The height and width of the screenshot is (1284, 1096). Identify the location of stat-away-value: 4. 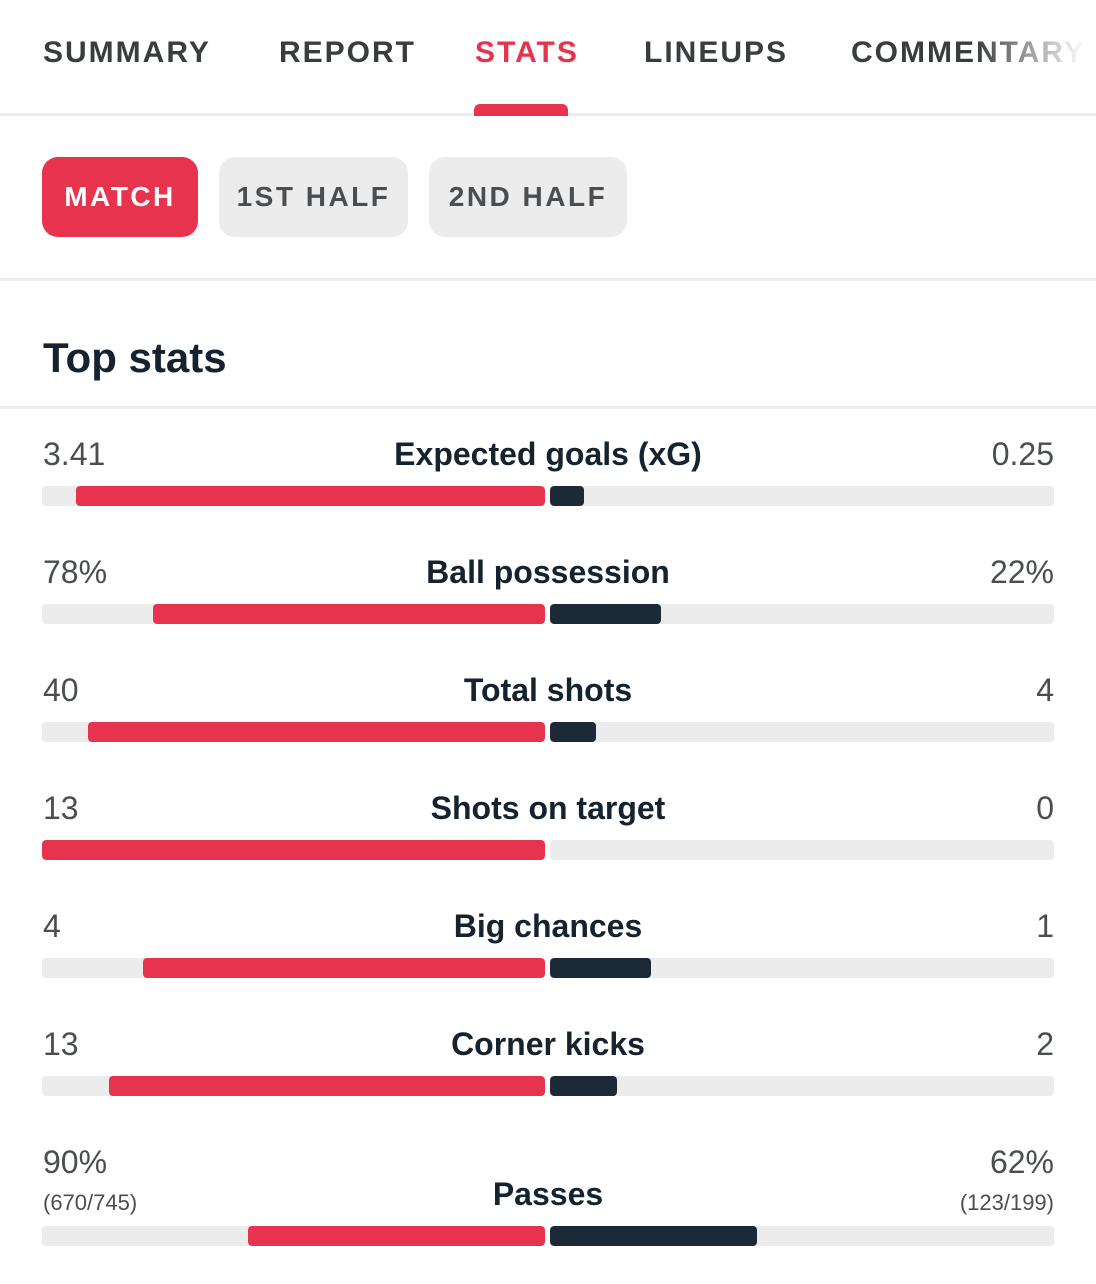
(1045, 690).